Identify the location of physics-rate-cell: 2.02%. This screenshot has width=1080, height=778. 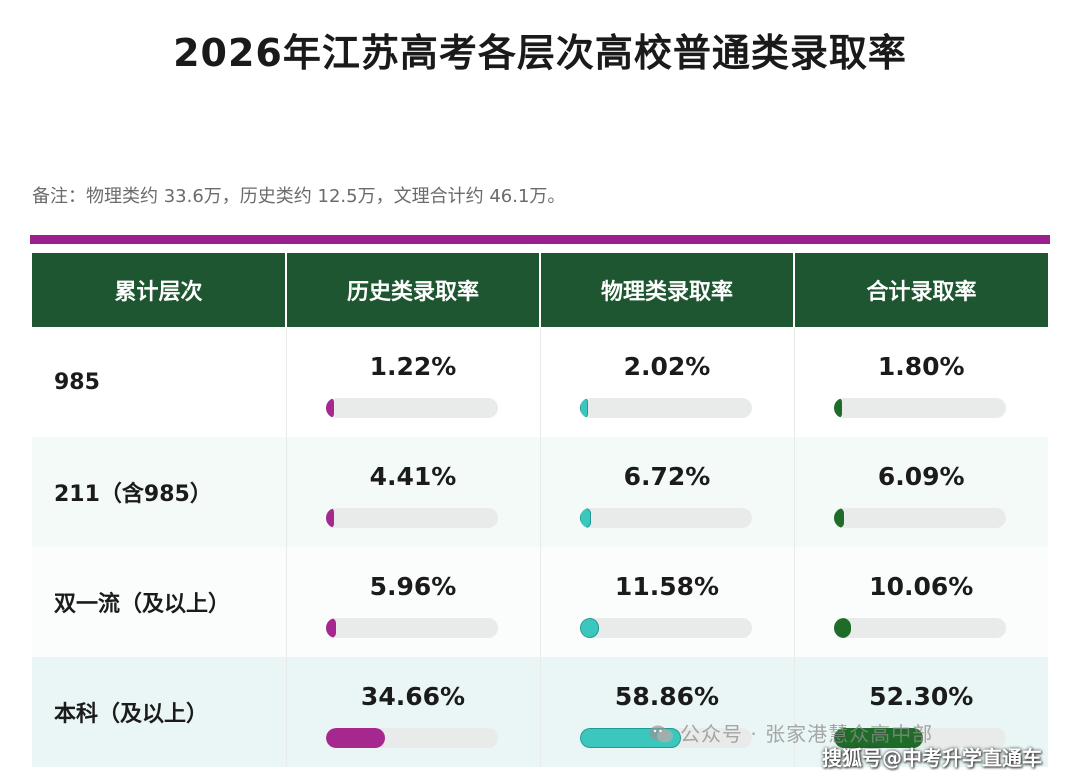
(667, 382).